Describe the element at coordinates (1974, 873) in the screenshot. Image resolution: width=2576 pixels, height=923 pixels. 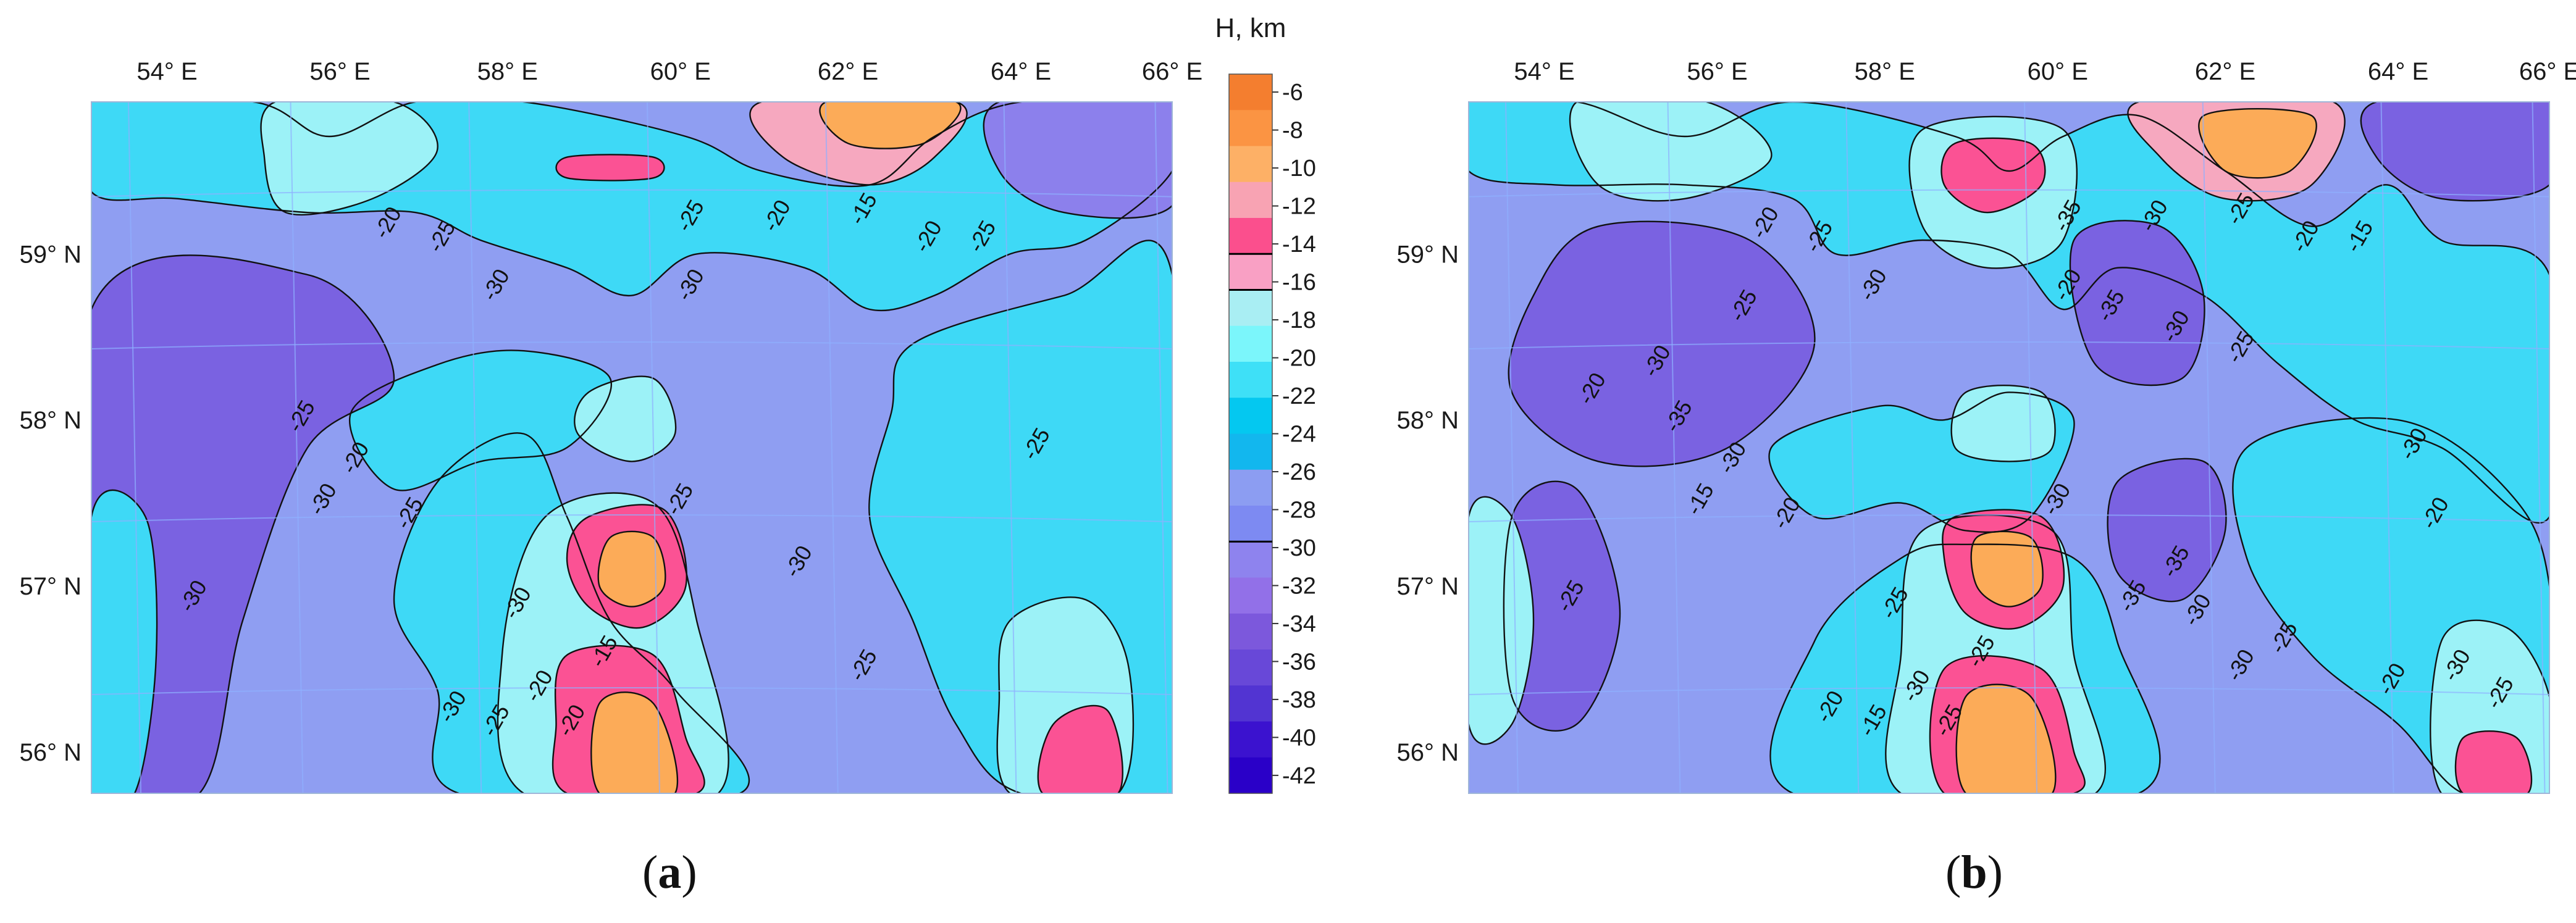
I see `caption-b: (b)` at that location.